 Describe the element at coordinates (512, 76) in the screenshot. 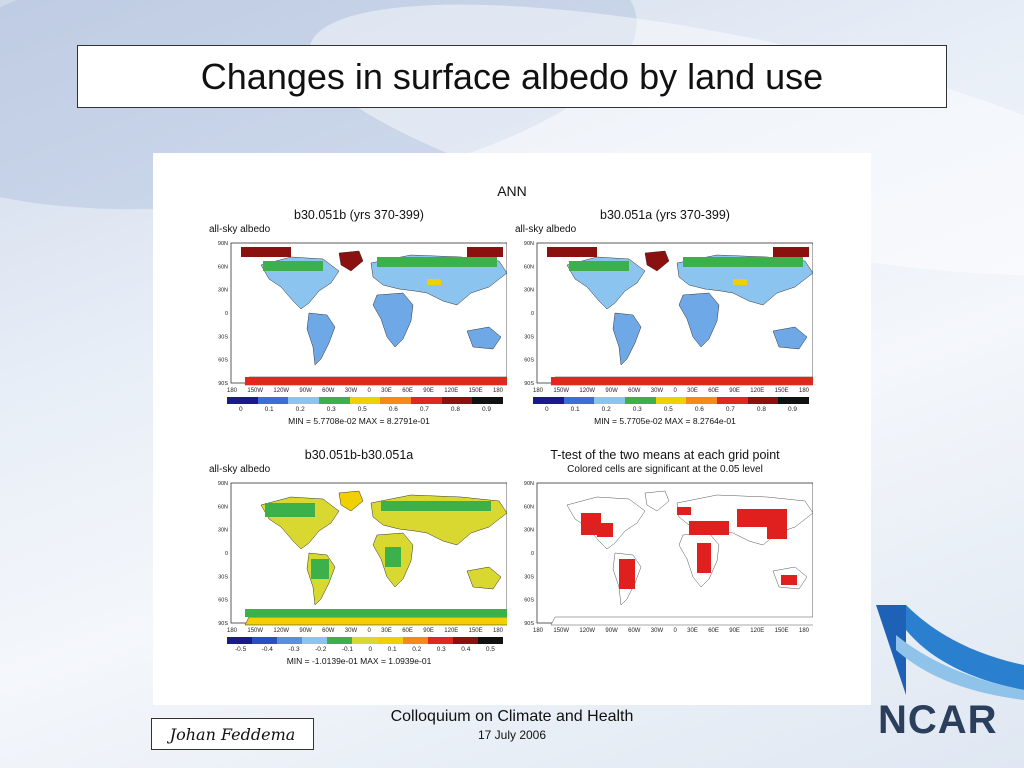

I see `slide-title-box: Changes in surface albedo by land use` at that location.